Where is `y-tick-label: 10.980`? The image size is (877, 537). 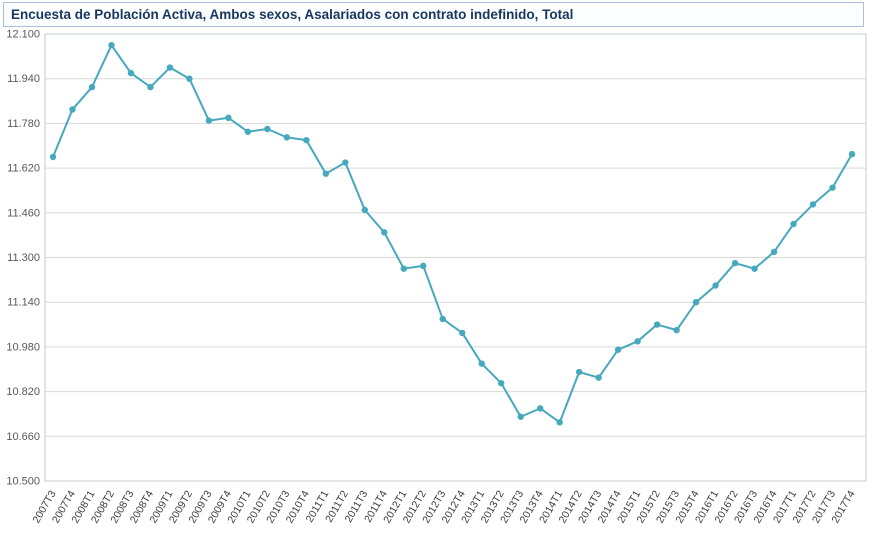
y-tick-label: 10.980 is located at coordinates (23, 347).